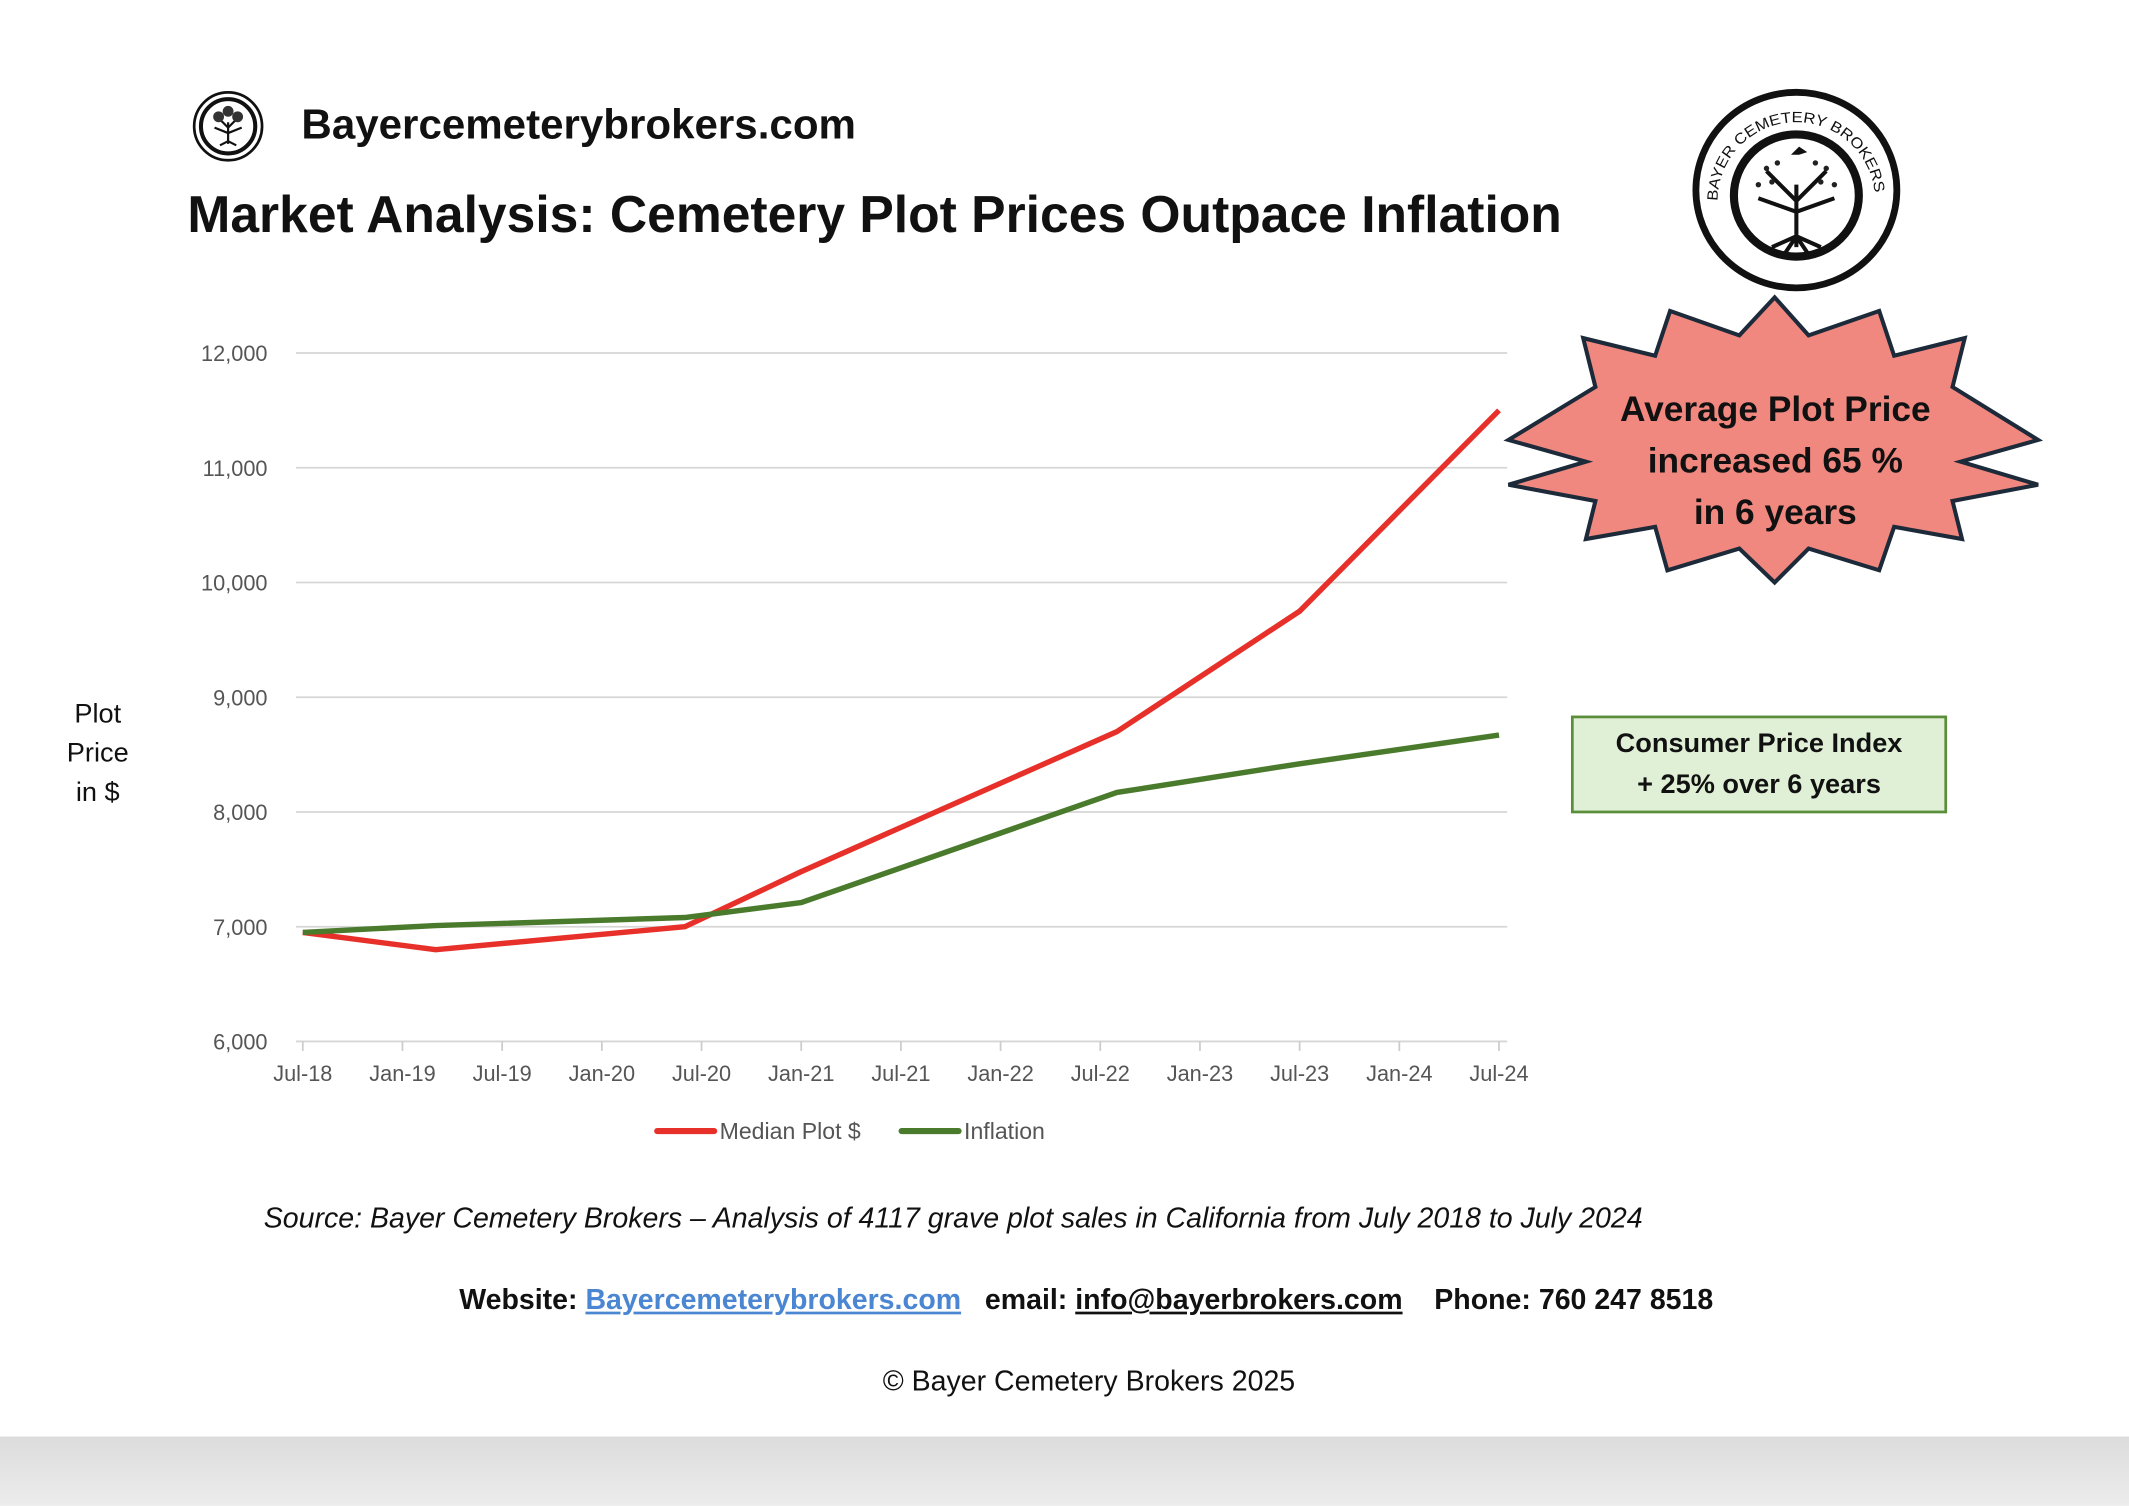 Image resolution: width=2129 pixels, height=1506 pixels. I want to click on burst-callout-shape, so click(1773, 440).